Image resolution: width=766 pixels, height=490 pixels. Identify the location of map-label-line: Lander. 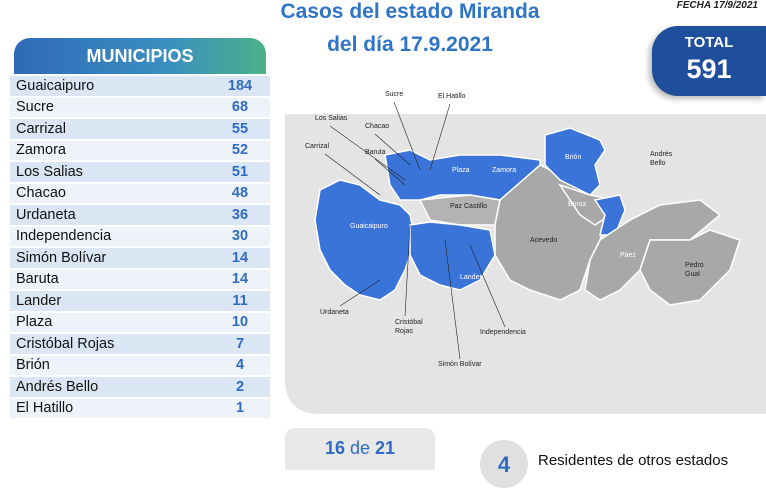
(471, 277).